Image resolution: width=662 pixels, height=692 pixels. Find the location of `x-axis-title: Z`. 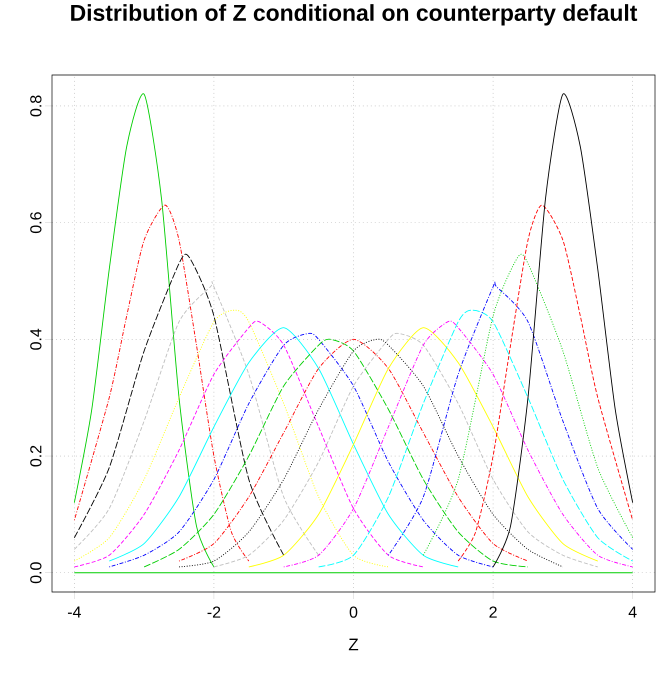

x-axis-title: Z is located at coordinates (353, 644).